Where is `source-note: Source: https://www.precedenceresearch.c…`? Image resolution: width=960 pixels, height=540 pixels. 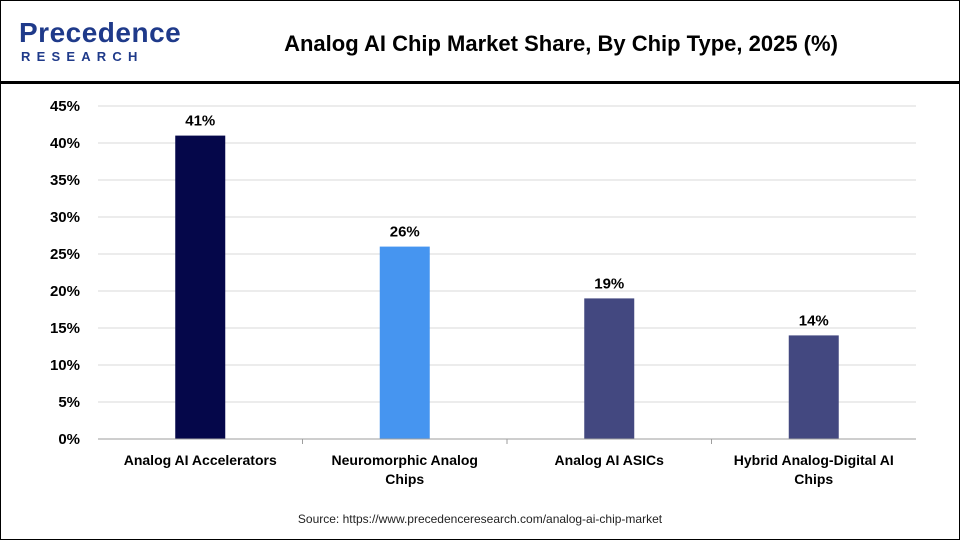
source-note: Source: https://www.precedenceresearch.c… is located at coordinates (480, 519).